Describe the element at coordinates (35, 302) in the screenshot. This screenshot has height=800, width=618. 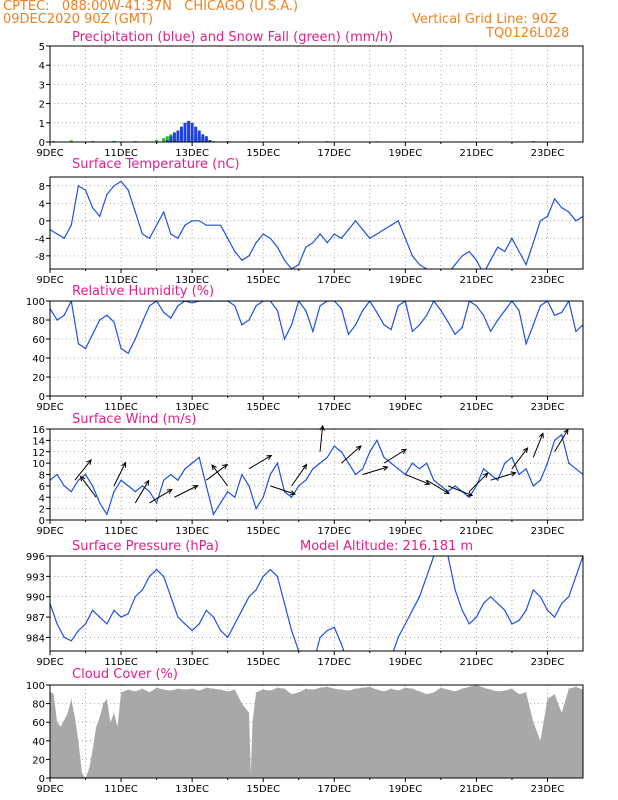
I see `y-tick-label: 100` at that location.